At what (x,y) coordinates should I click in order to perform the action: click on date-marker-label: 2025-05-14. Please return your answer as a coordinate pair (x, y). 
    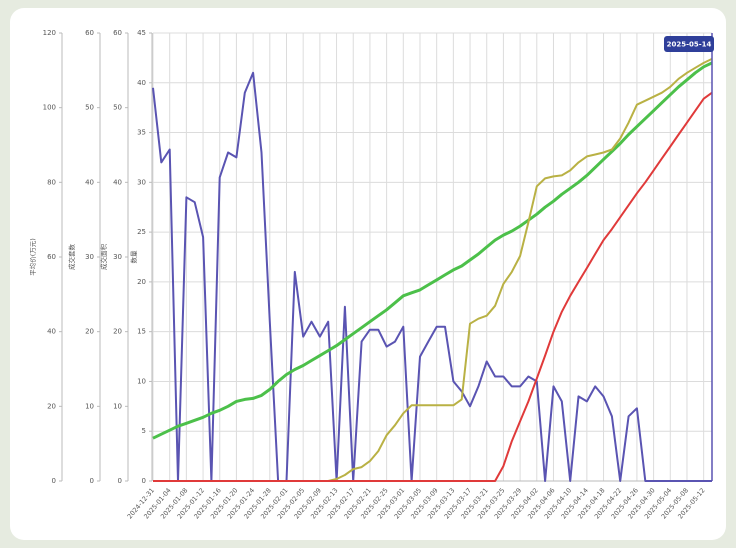
    Looking at the image, I should click on (689, 45).